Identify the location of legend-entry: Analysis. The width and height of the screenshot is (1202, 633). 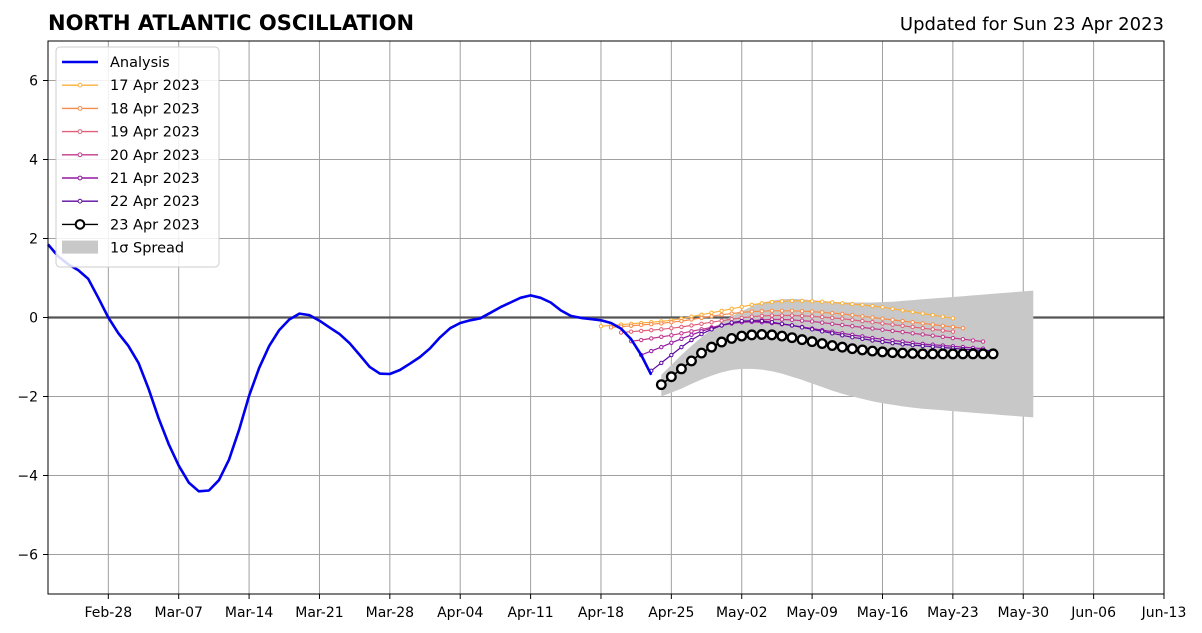
(116, 63).